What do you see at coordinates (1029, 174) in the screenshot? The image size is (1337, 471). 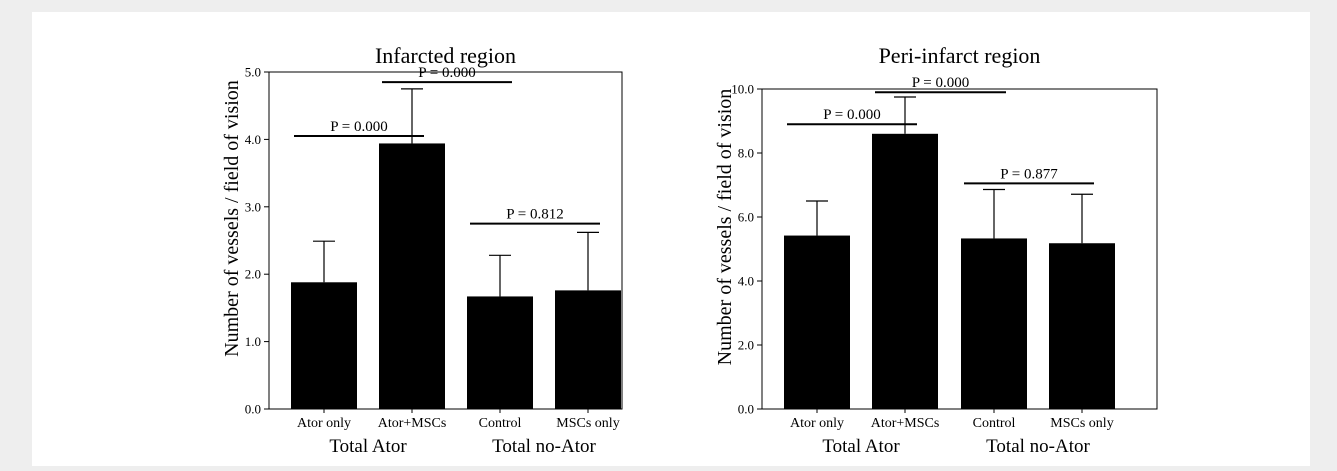 I see `significance-label: P = 0.877` at bounding box center [1029, 174].